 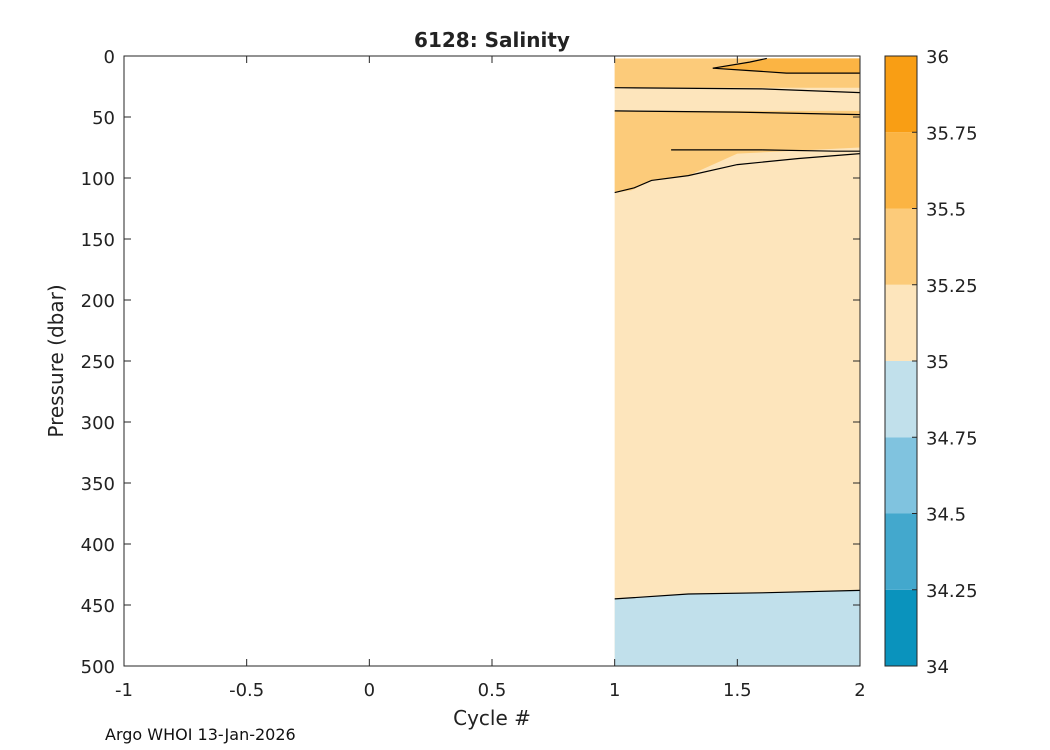 I want to click on colorbar-label: 34.5, so click(x=946, y=515).